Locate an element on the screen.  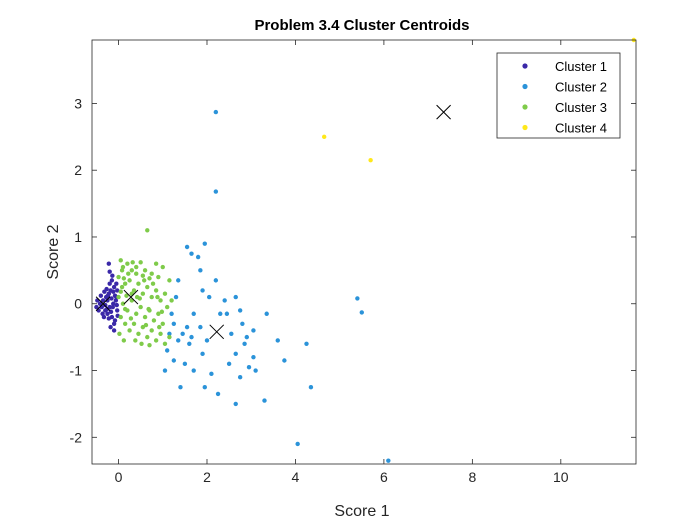
y-axis-label: Score 2 is located at coordinates (53, 251).